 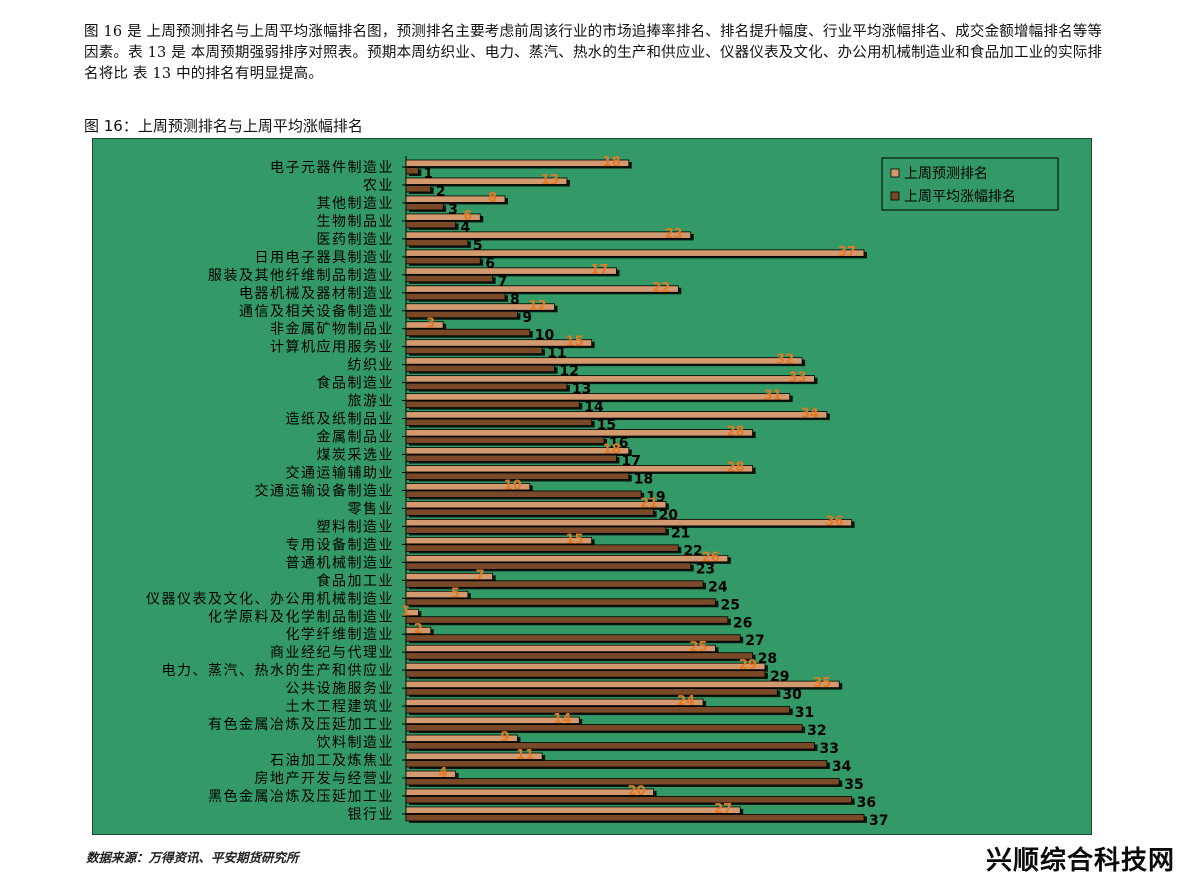 I want to click on pred-value-label: 4, so click(x=442, y=773).